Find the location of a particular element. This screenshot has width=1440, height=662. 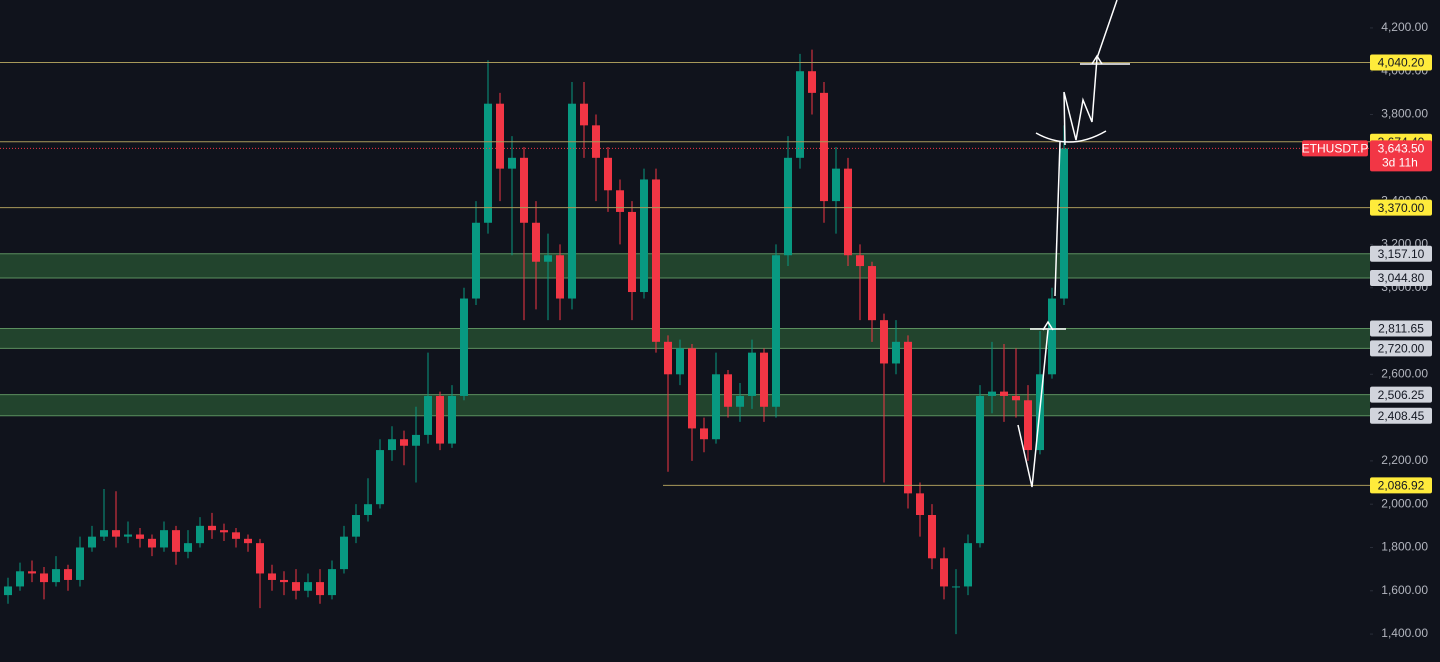

price-tag is located at coordinates (1401, 156).